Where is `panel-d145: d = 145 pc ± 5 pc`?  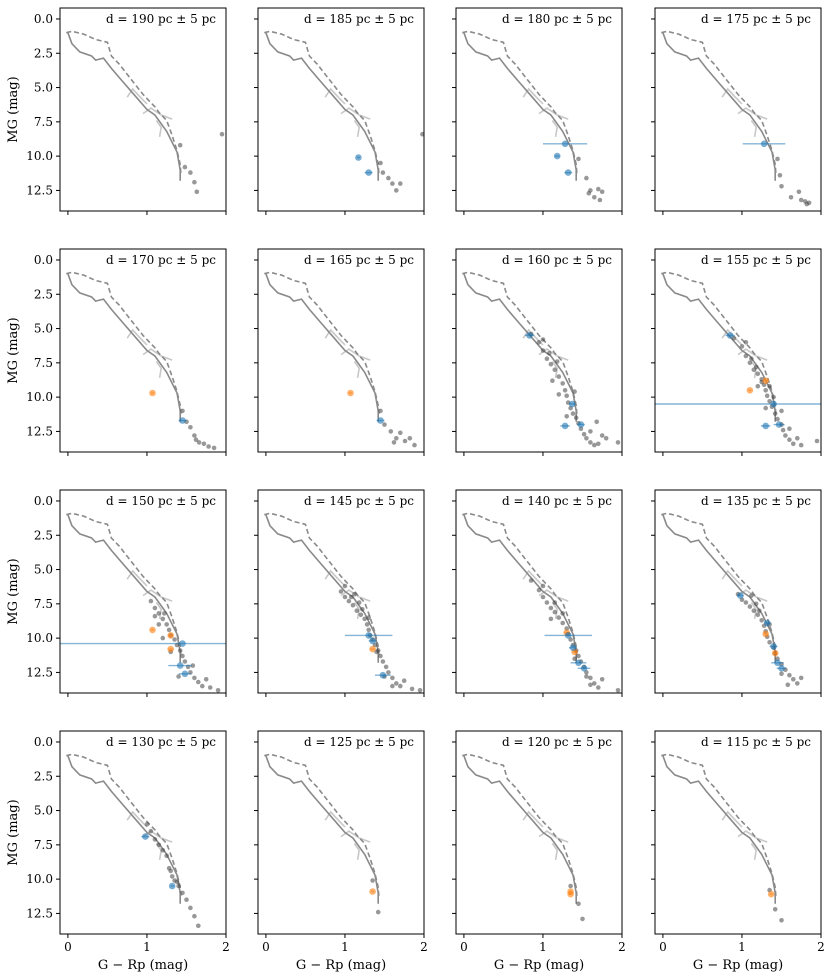 panel-d145: d = 145 pc ± 5 pc is located at coordinates (339, 593).